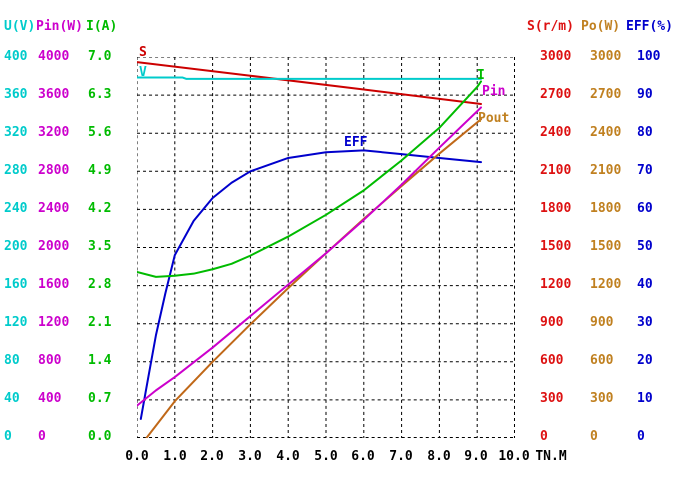 This screenshot has width=682, height=488. What do you see at coordinates (54, 56) in the screenshot?
I see `axis-tick-label: 4000` at bounding box center [54, 56].